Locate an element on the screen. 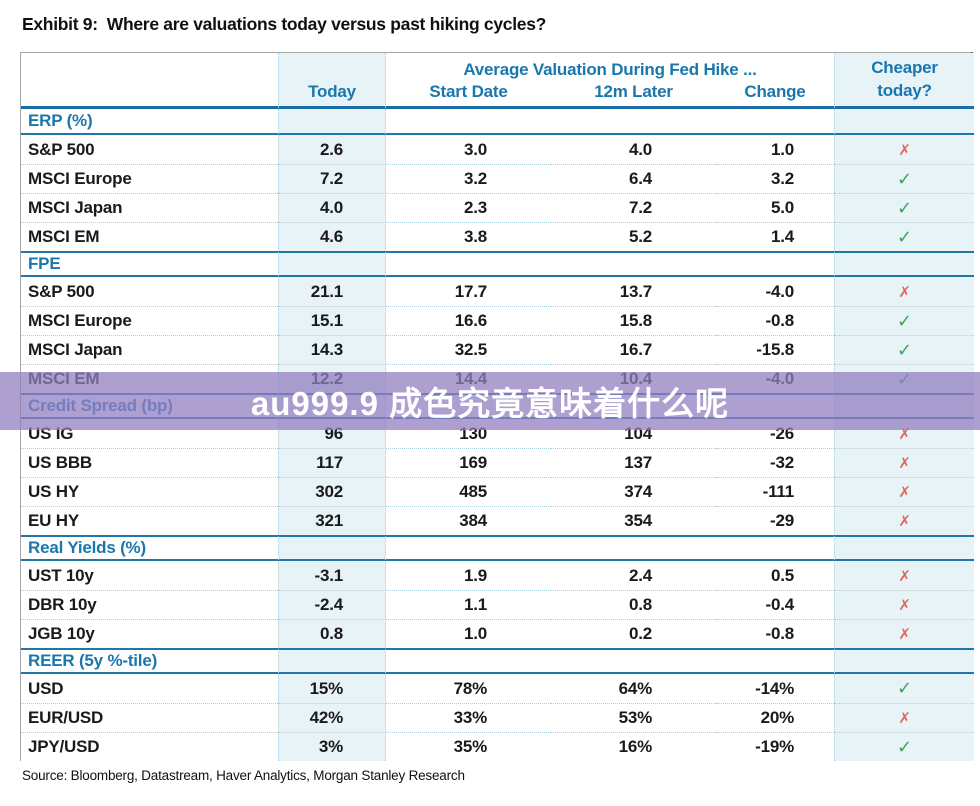 The image size is (980, 806). change-value: -32 is located at coordinates (775, 462).